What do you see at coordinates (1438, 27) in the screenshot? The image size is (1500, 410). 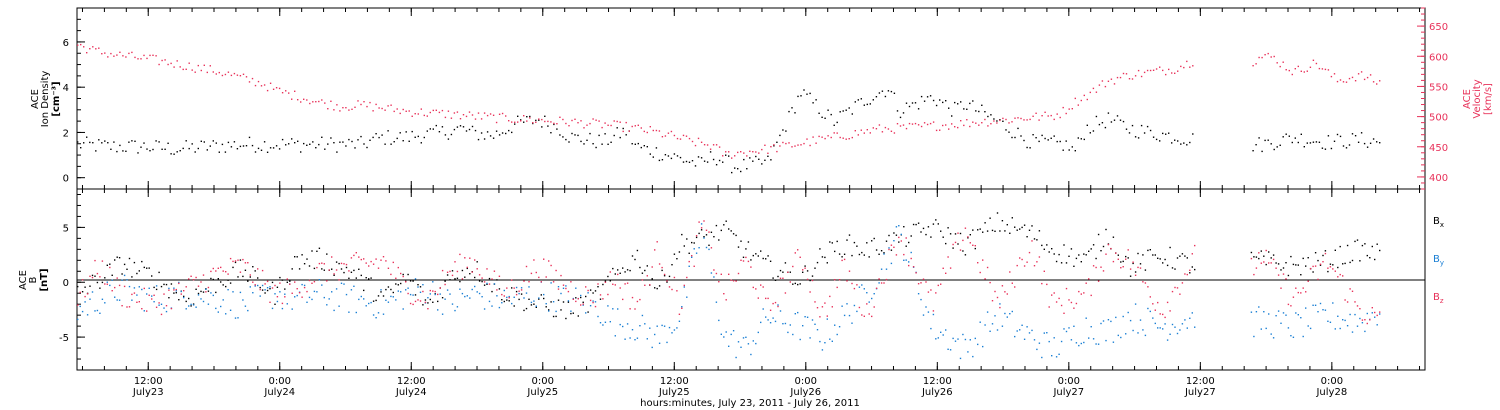 I see `velocity-tick-label: 650` at bounding box center [1438, 27].